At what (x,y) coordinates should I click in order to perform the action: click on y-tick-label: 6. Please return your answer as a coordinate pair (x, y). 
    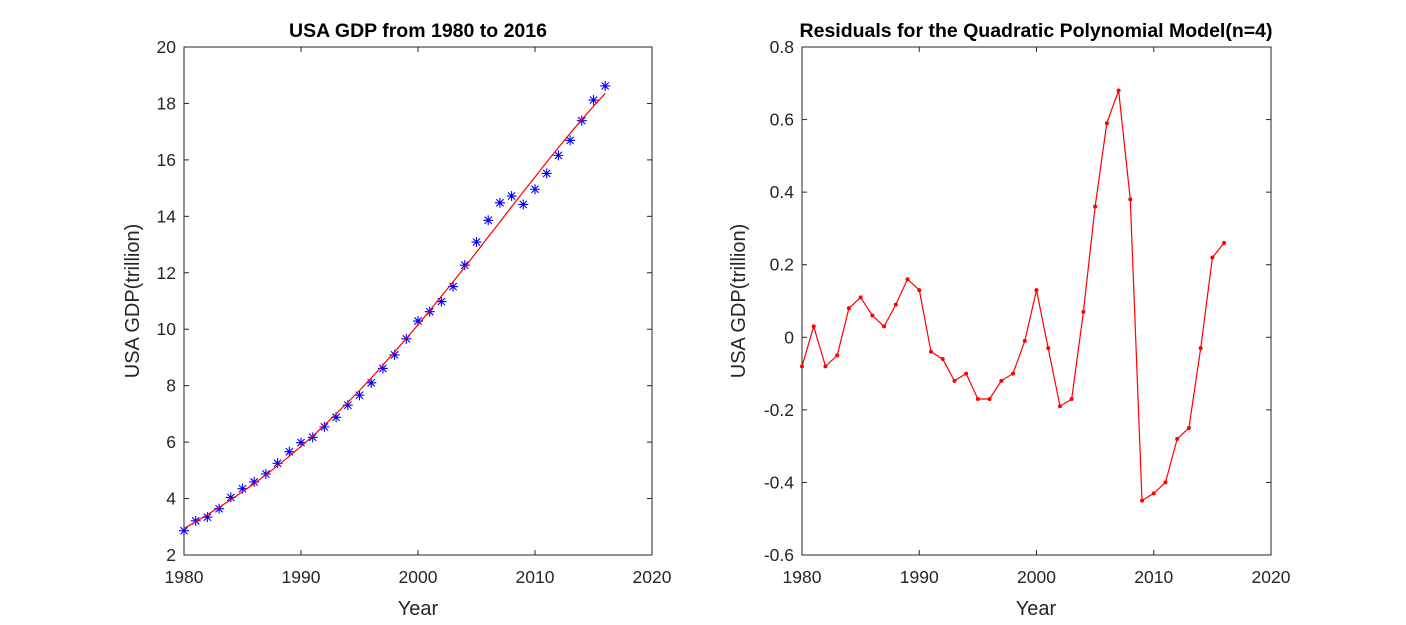
    Looking at the image, I should click on (171, 442).